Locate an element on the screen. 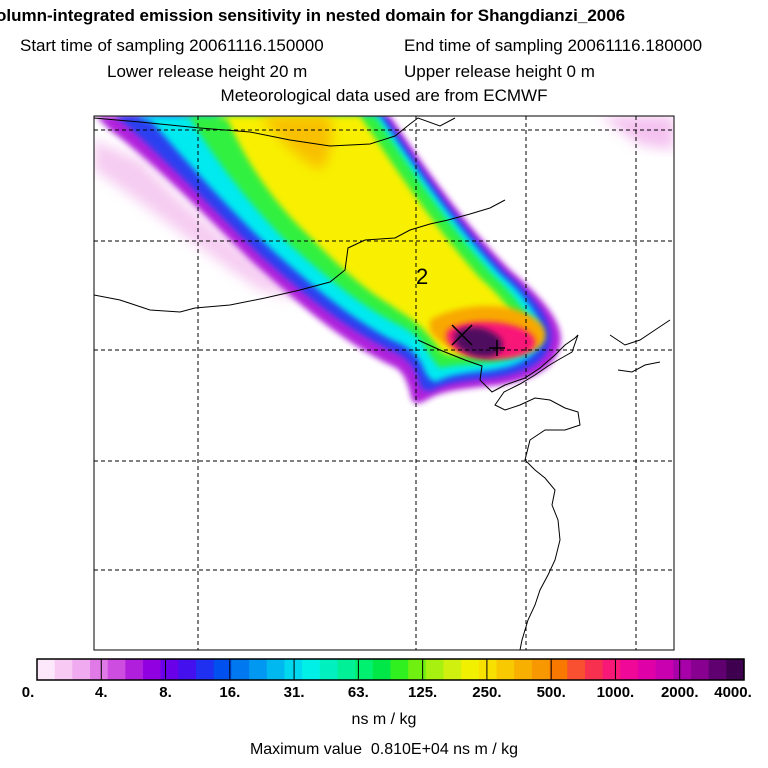 This screenshot has height=768, width=768. lower-release-height: Lower release height 20 m is located at coordinates (207, 71).